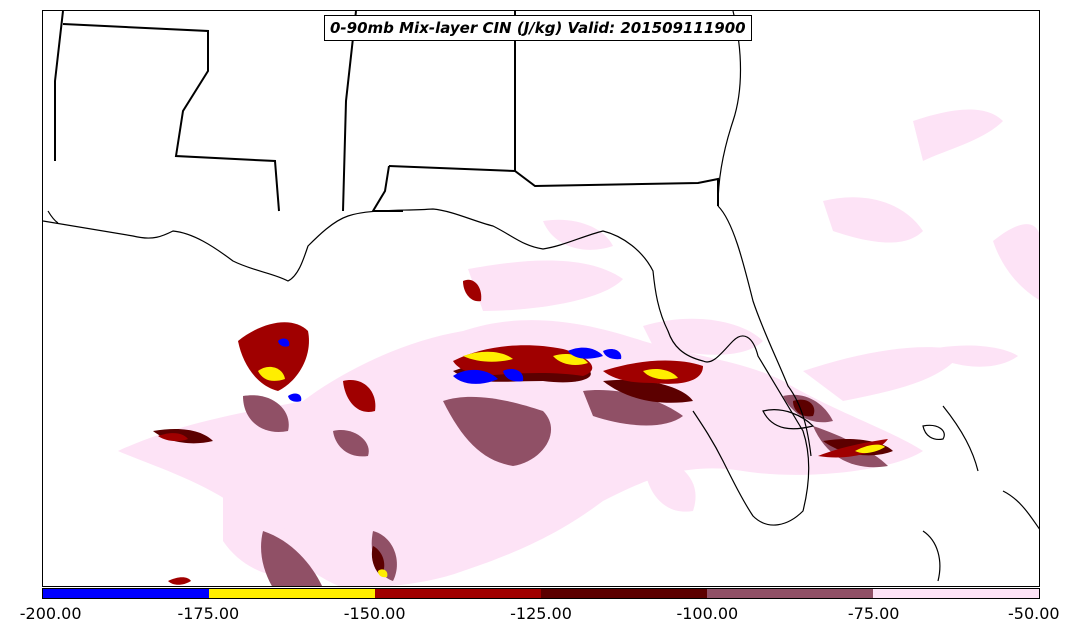  What do you see at coordinates (873, 613) in the screenshot?
I see `colorbar-tick-label: -75.00` at bounding box center [873, 613].